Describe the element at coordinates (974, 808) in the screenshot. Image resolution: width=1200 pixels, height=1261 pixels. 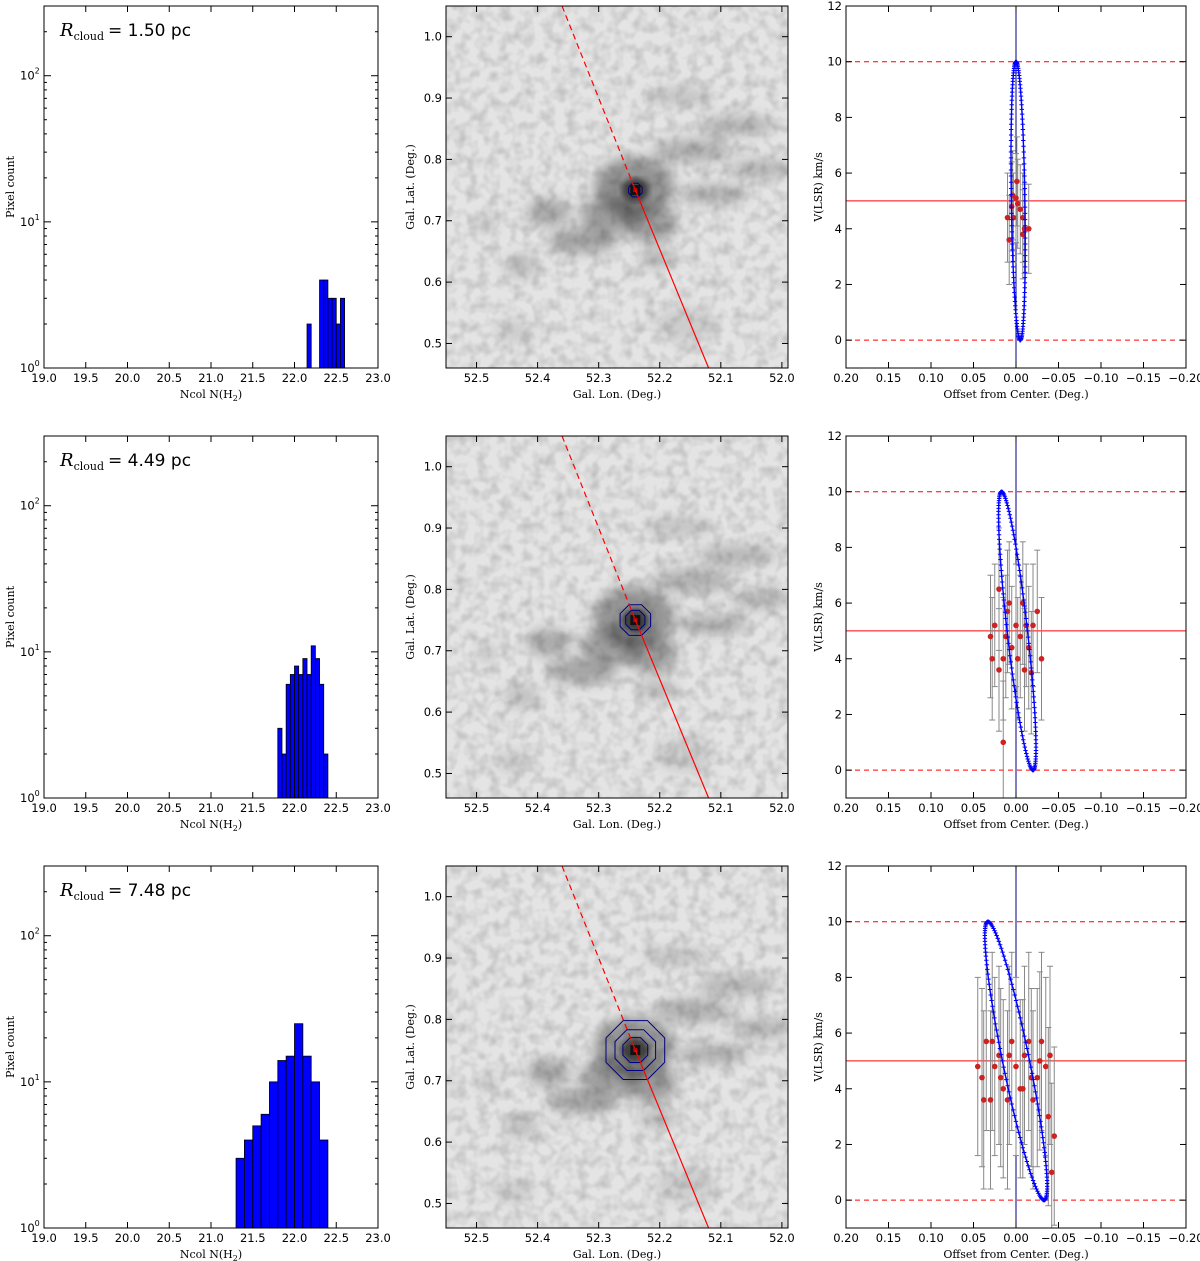
I see `x-tick-label: 0.05` at that location.